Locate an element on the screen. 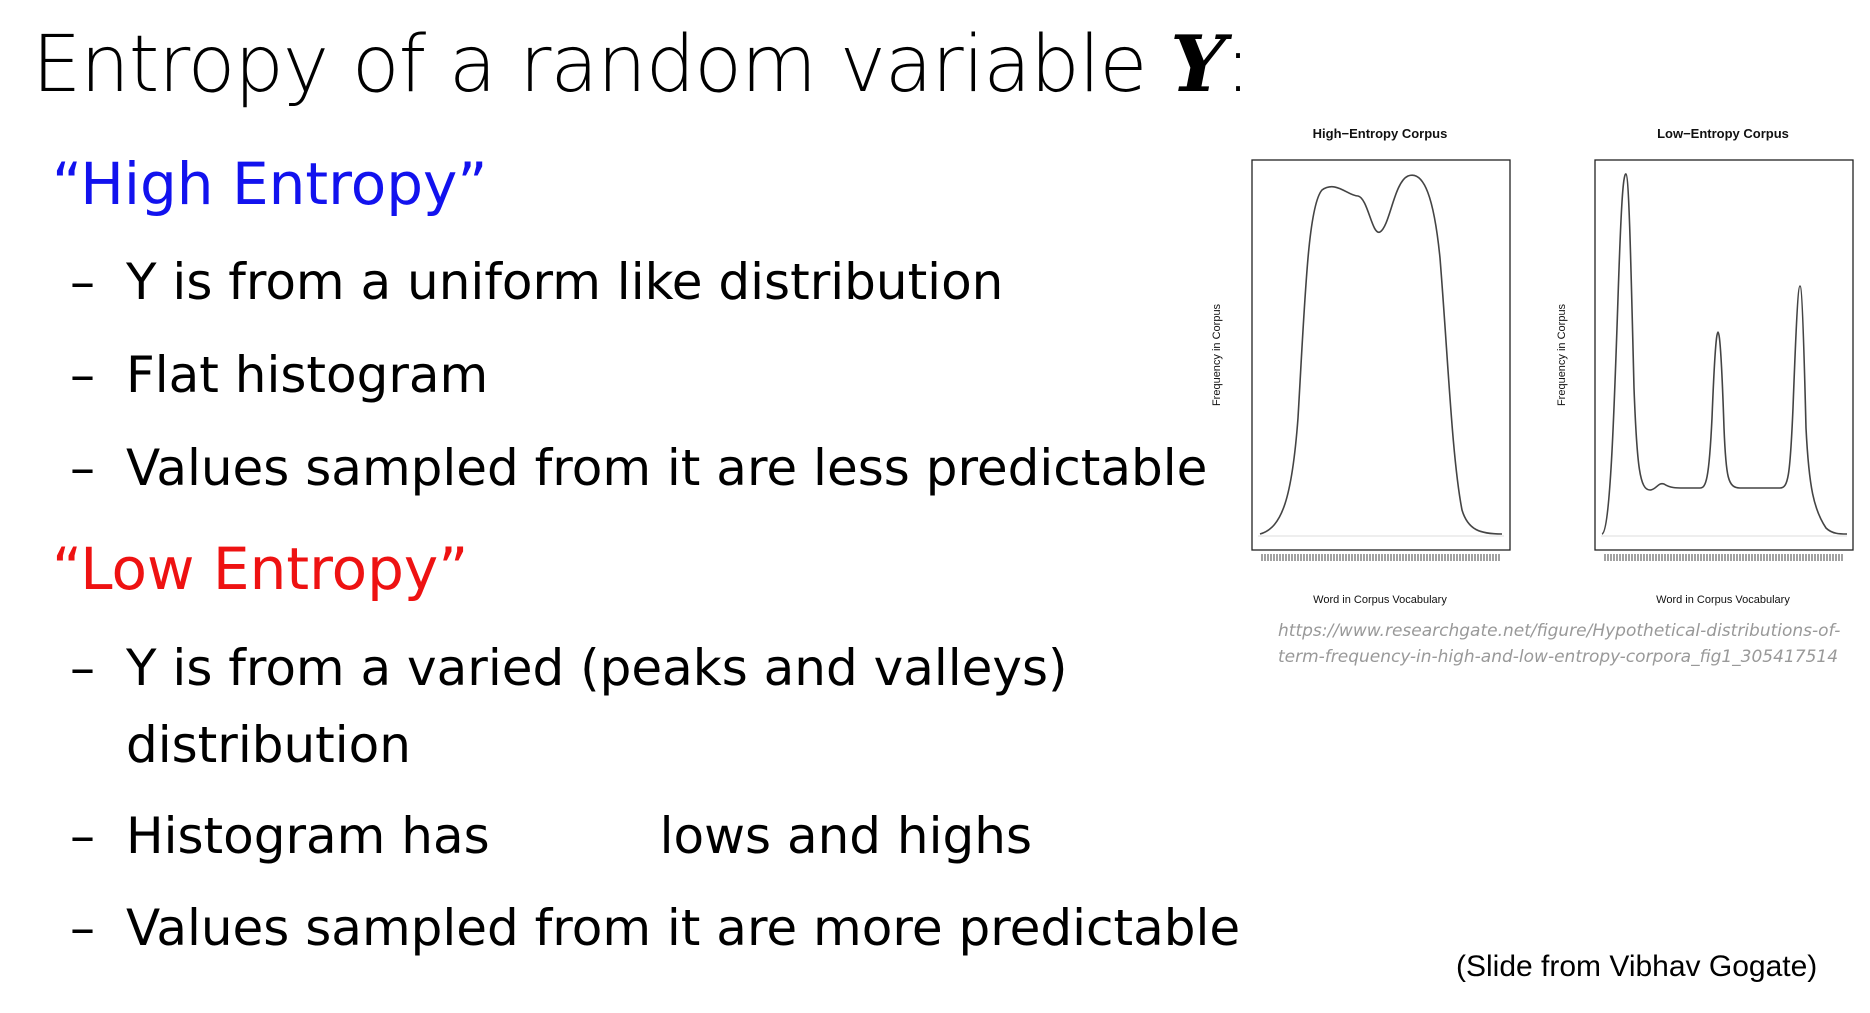 This screenshot has width=1870, height=1013. high-bullet-1: – Y is from a uniform like distribution is located at coordinates (536, 282).